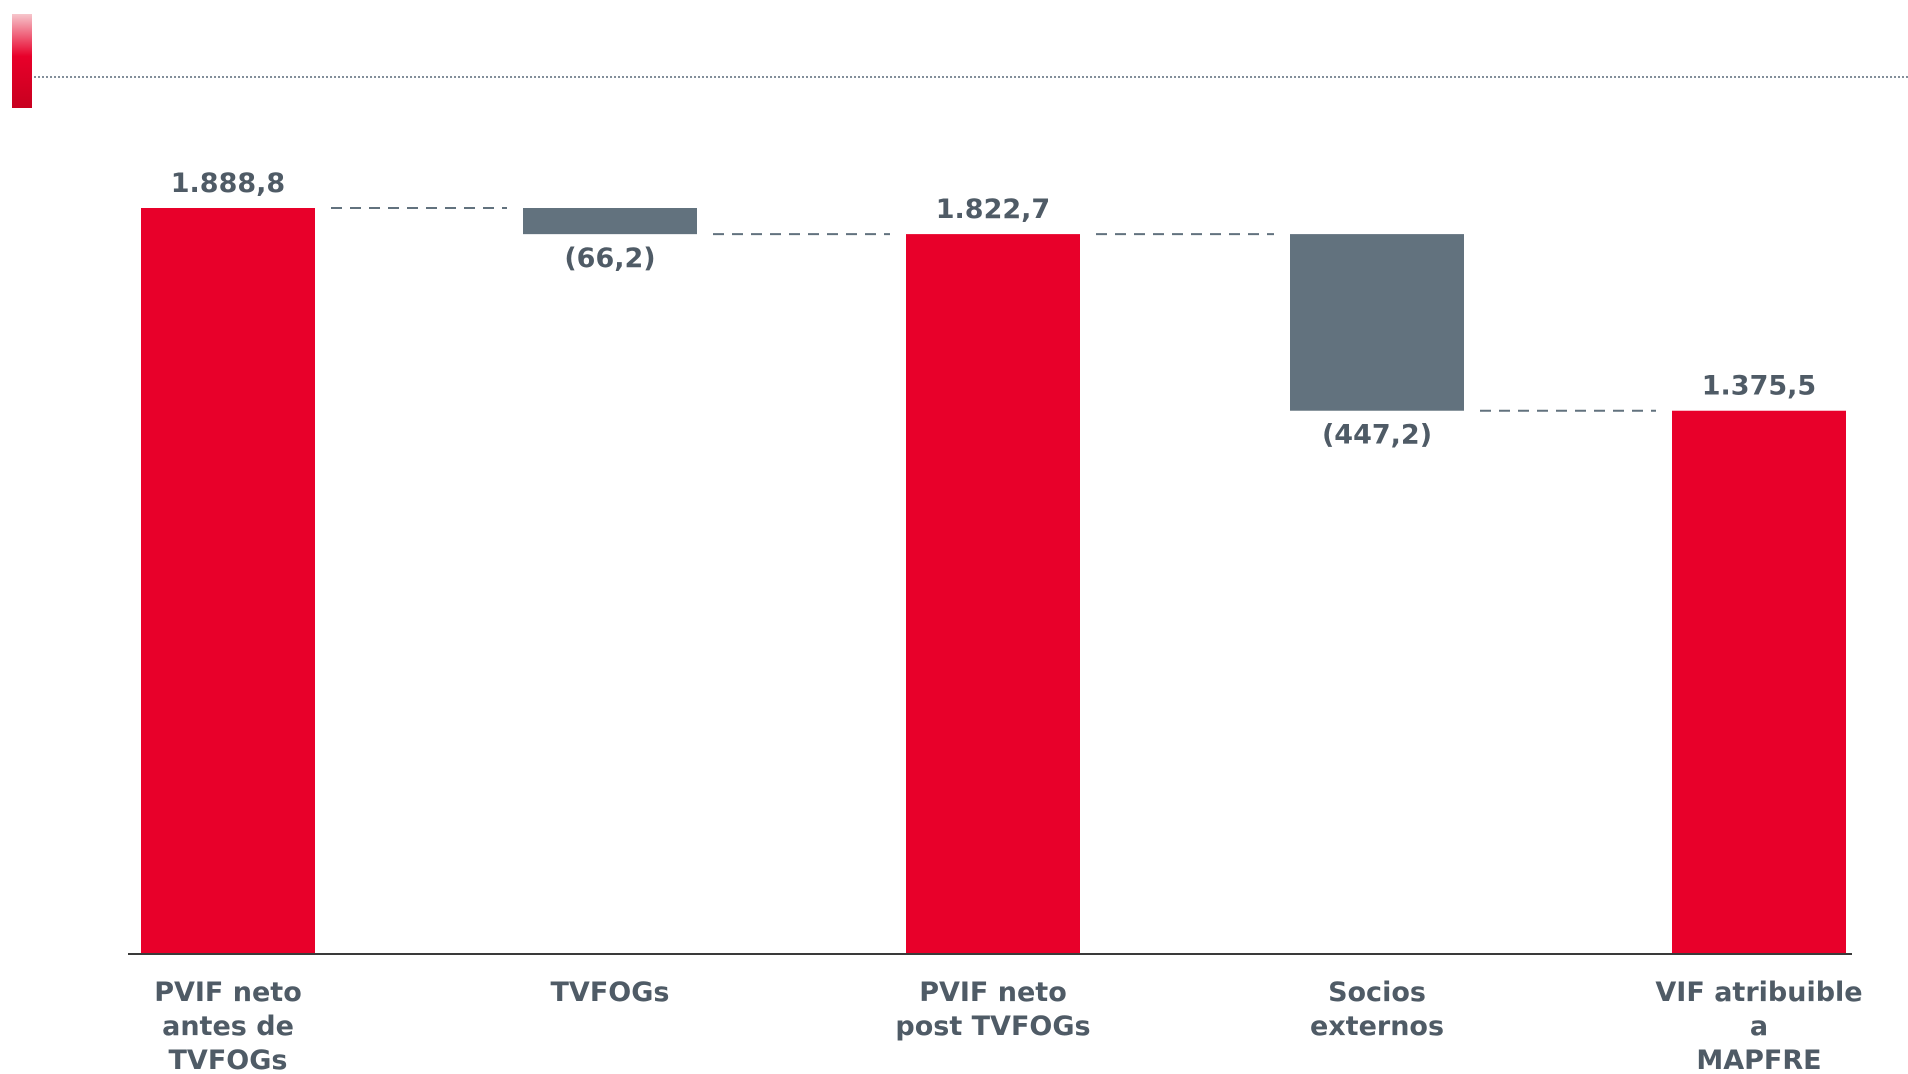 The height and width of the screenshot is (1074, 1908). What do you see at coordinates (609, 258) in the screenshot?
I see `value-label: (66,2)` at bounding box center [609, 258].